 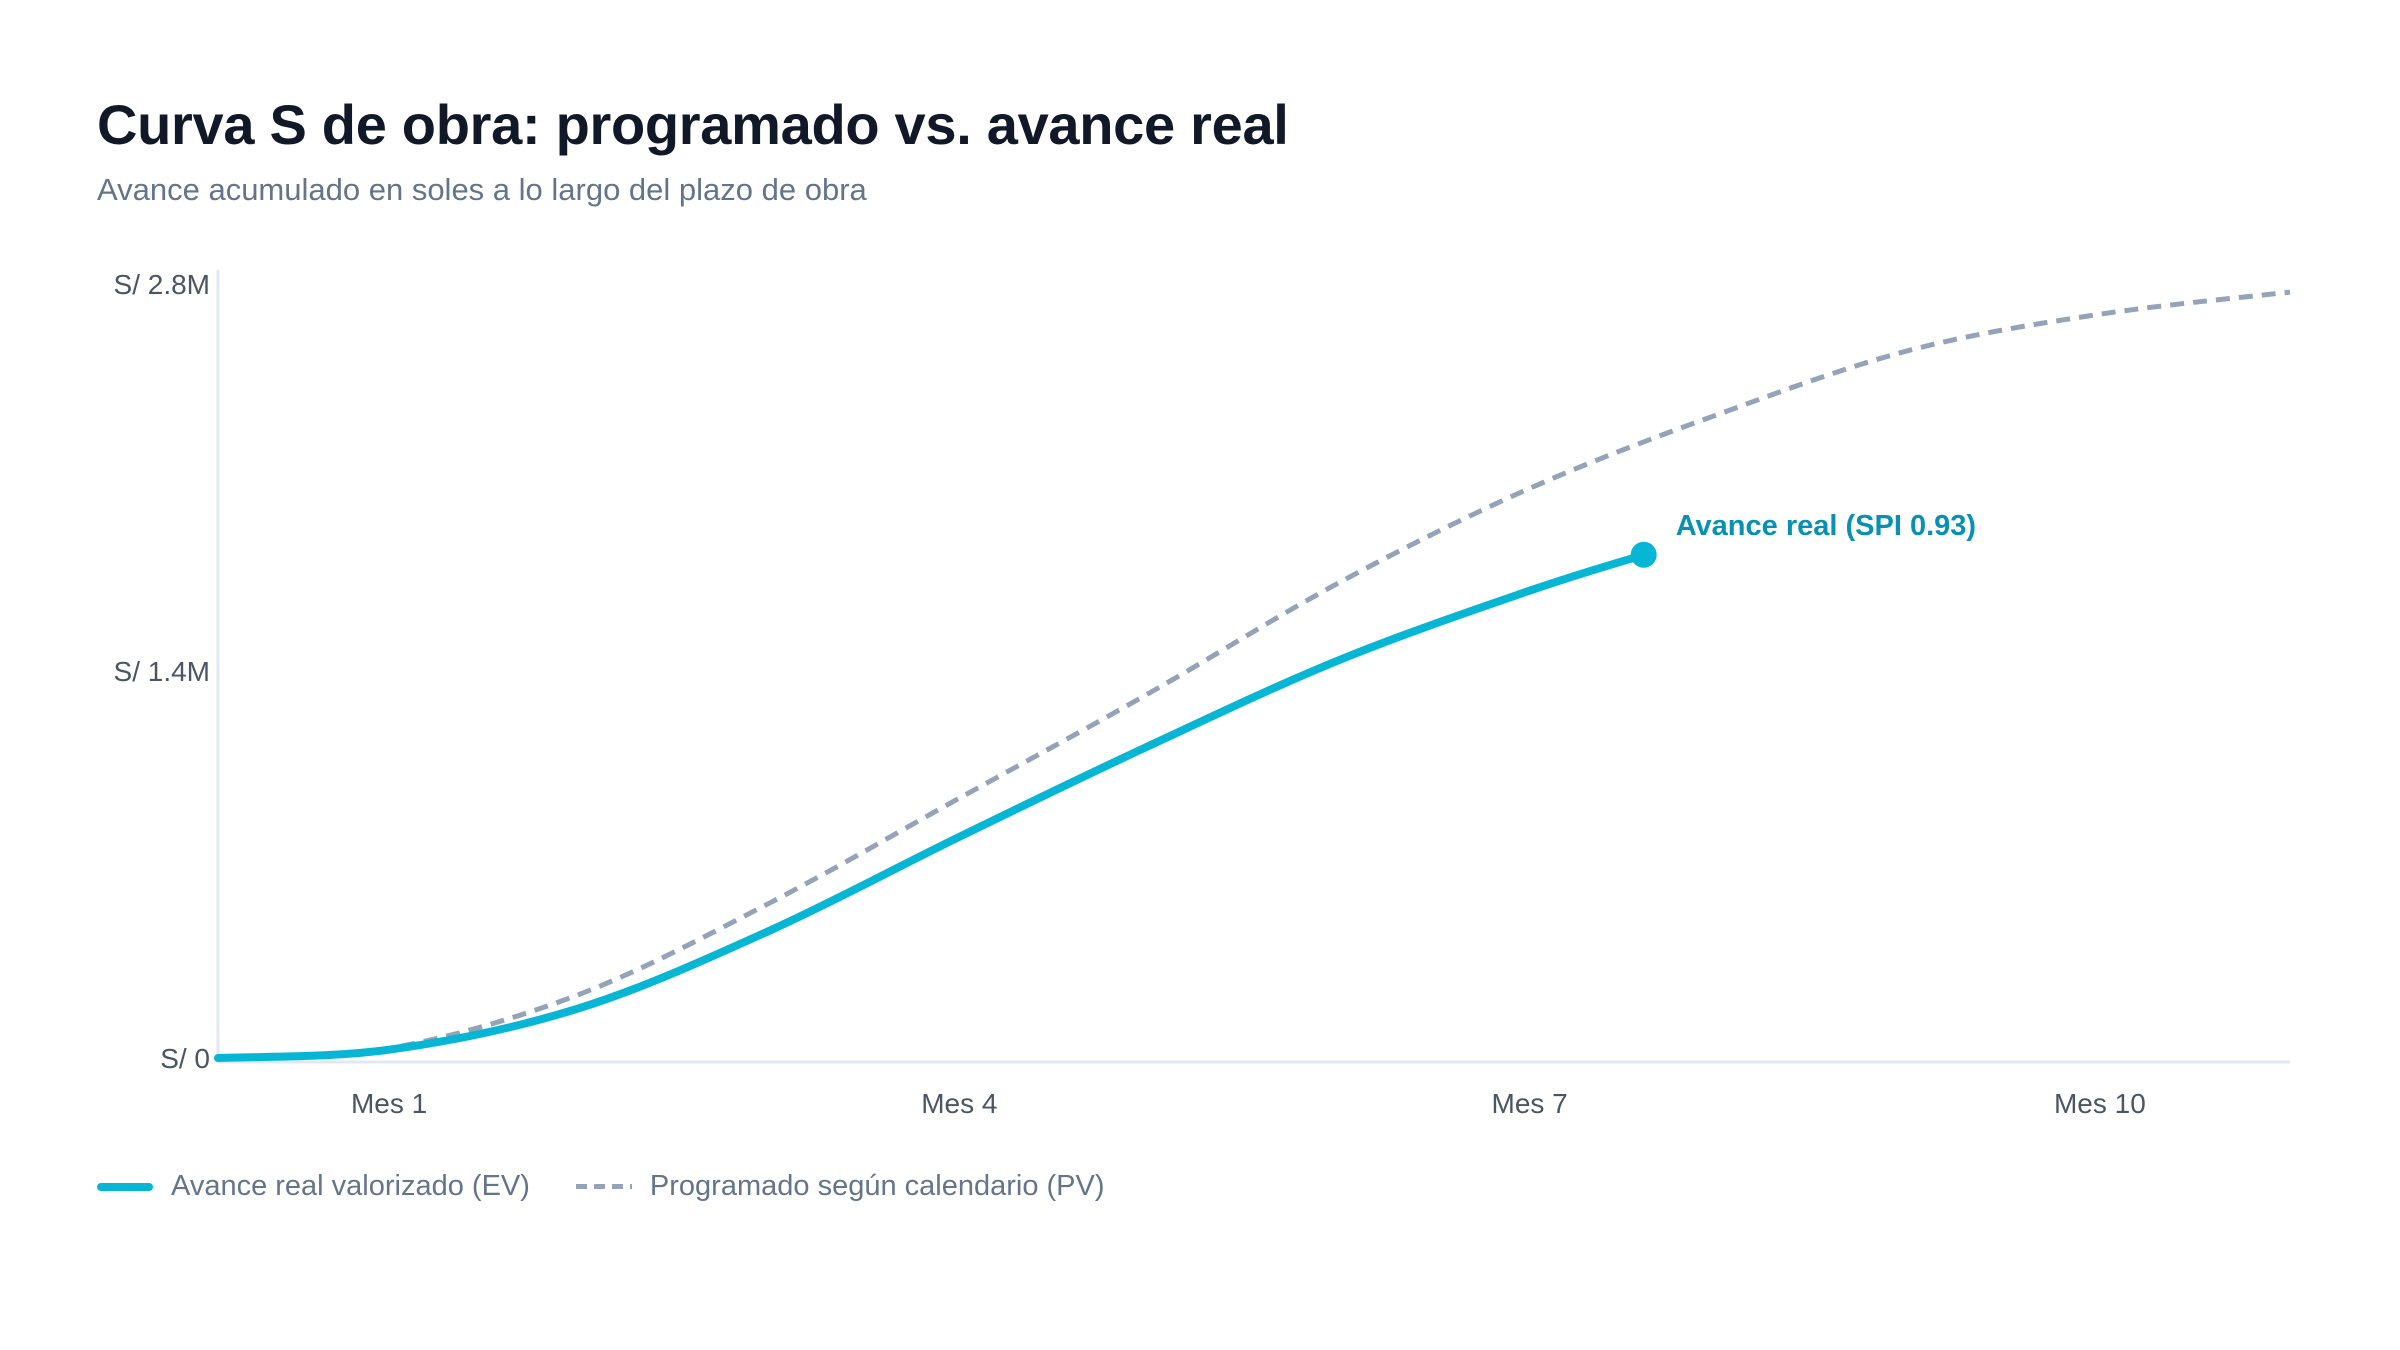 I want to click on marks-layer: Avance real (SPI 0.93), so click(x=1803, y=539).